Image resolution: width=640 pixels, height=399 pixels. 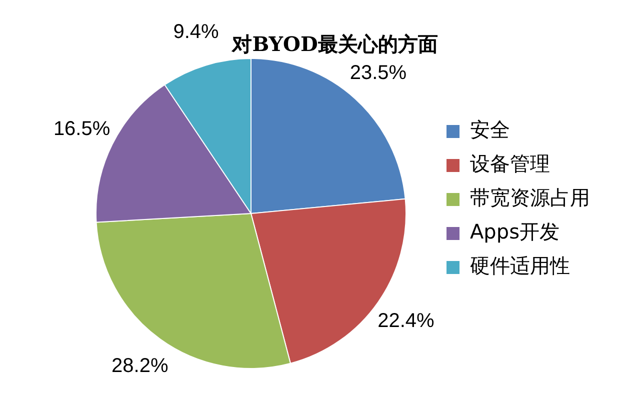 What do you see at coordinates (196, 32) in the screenshot?
I see `data-label: 9.4%` at bounding box center [196, 32].